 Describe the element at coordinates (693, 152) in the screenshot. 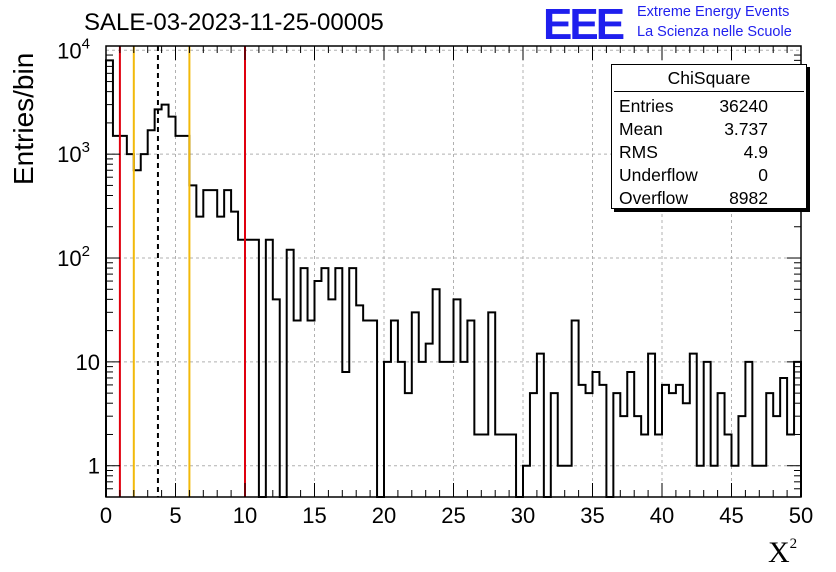

I see `stats-row-rms: RMS 4.9` at that location.